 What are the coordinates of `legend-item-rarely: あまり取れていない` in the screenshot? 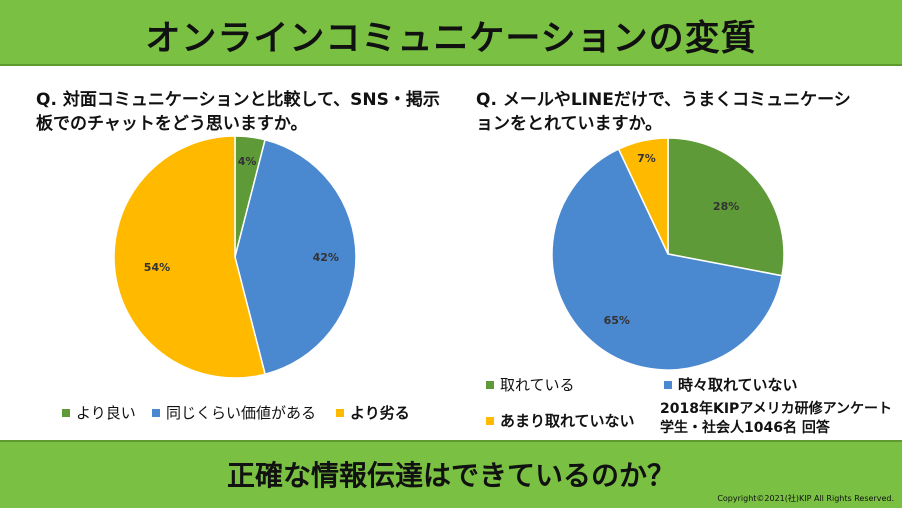 It's located at (560, 420).